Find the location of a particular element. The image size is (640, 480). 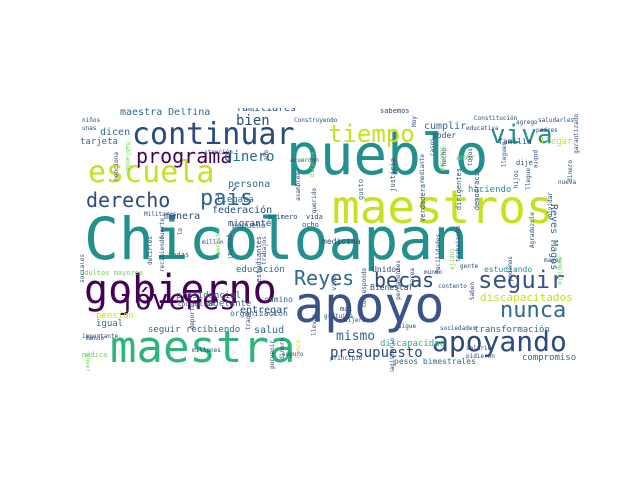

cloud-word: vida is located at coordinates (314, 217).